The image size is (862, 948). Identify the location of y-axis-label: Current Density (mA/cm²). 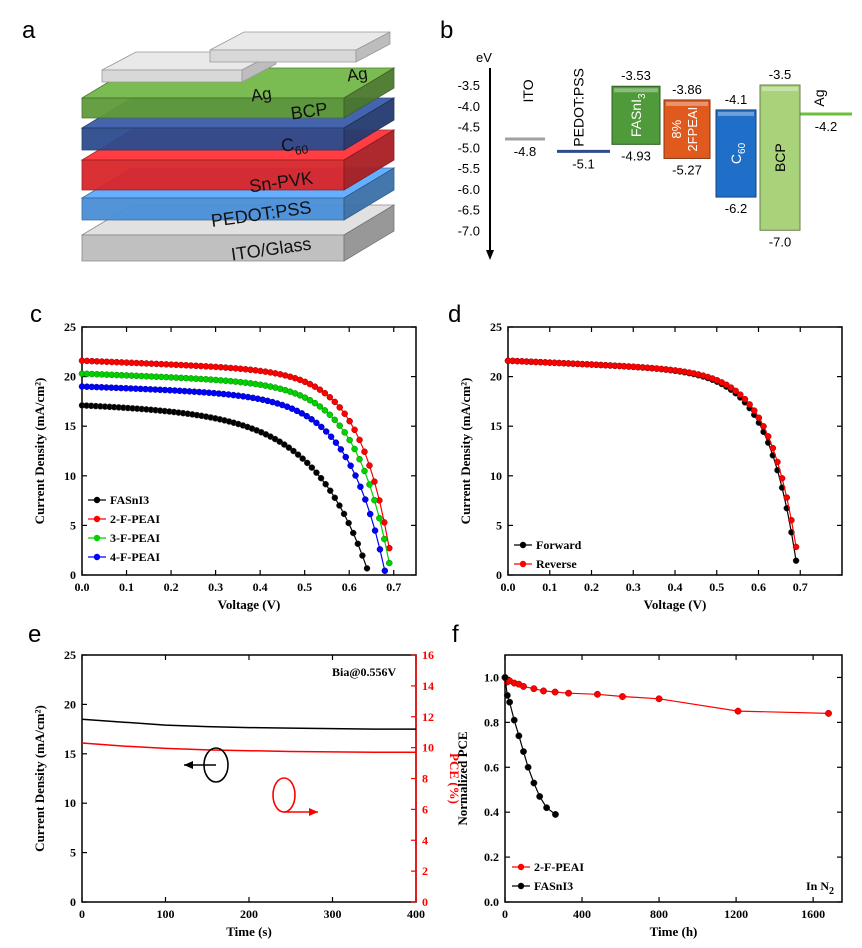
(39, 451).